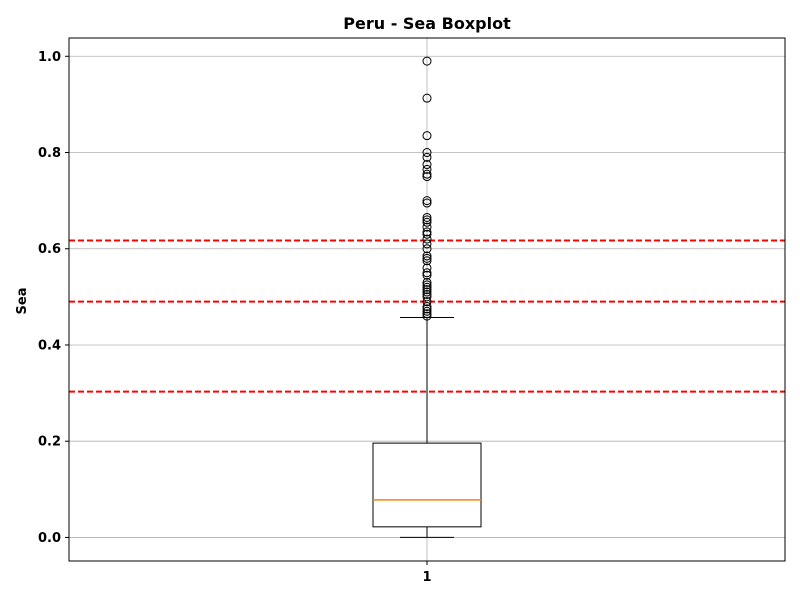  I want to click on chart-title: Peru - Sea Boxplot, so click(427, 23).